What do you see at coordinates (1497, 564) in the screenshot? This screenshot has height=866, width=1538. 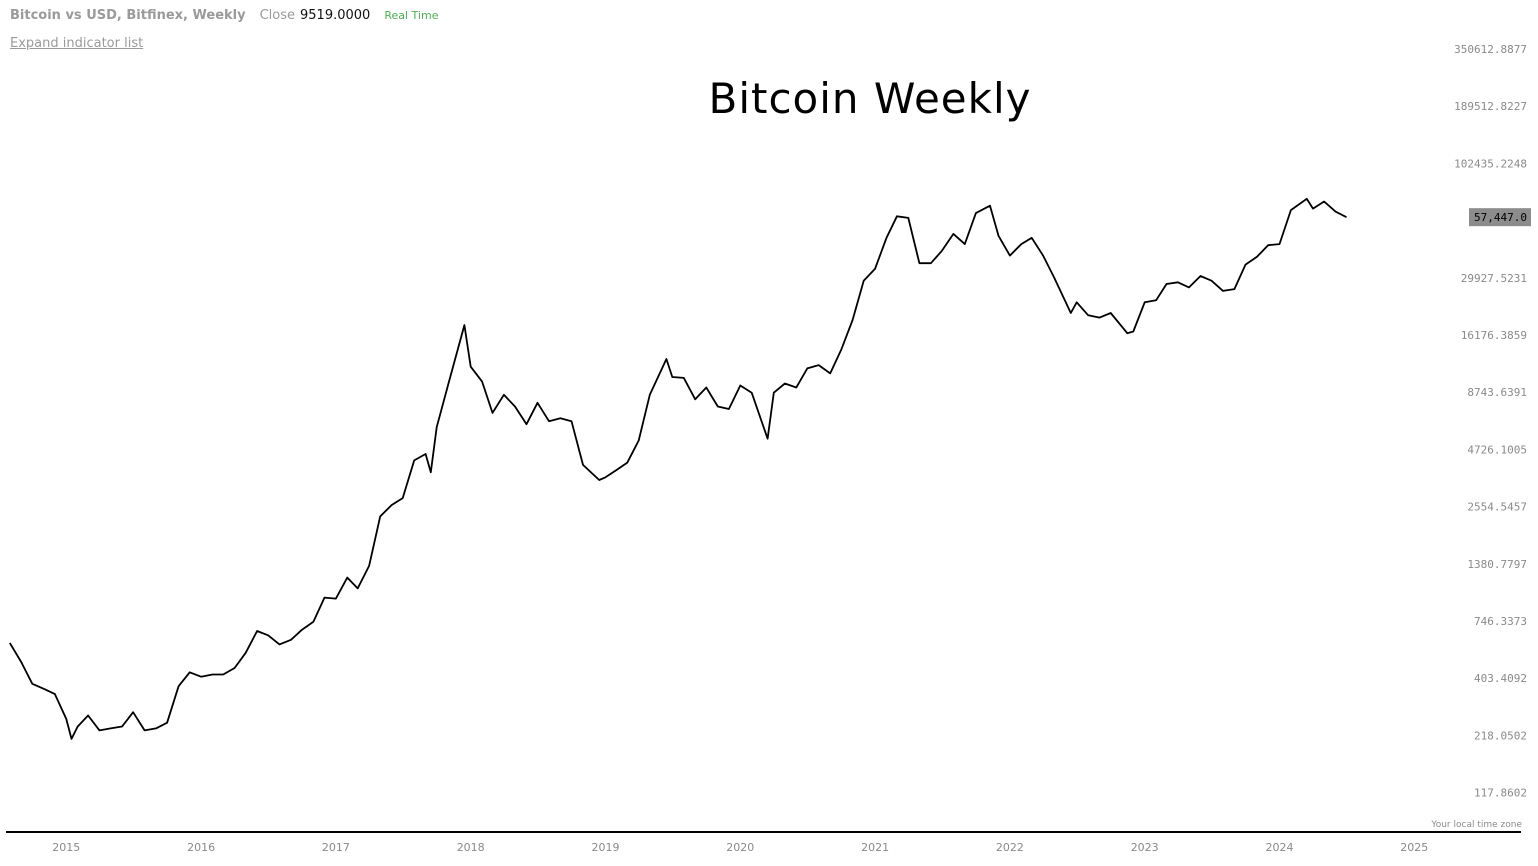 I see `y-tick-label: 1380.7797` at bounding box center [1497, 564].